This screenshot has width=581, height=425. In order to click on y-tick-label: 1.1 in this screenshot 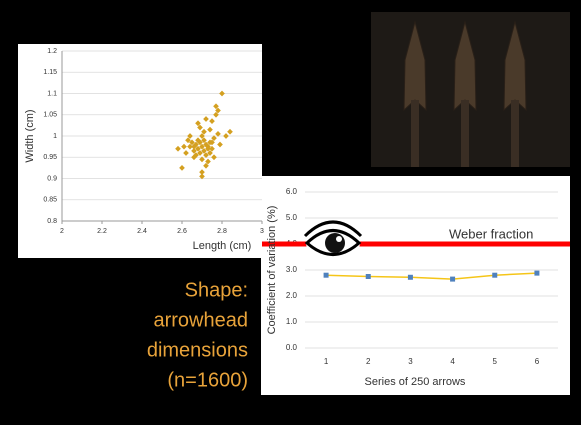, I will do `click(52, 93)`.